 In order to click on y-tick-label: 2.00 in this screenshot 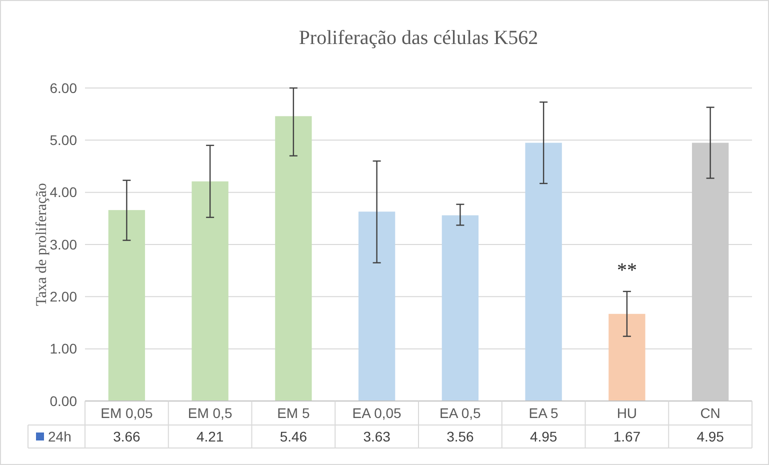, I will do `click(64, 296)`.